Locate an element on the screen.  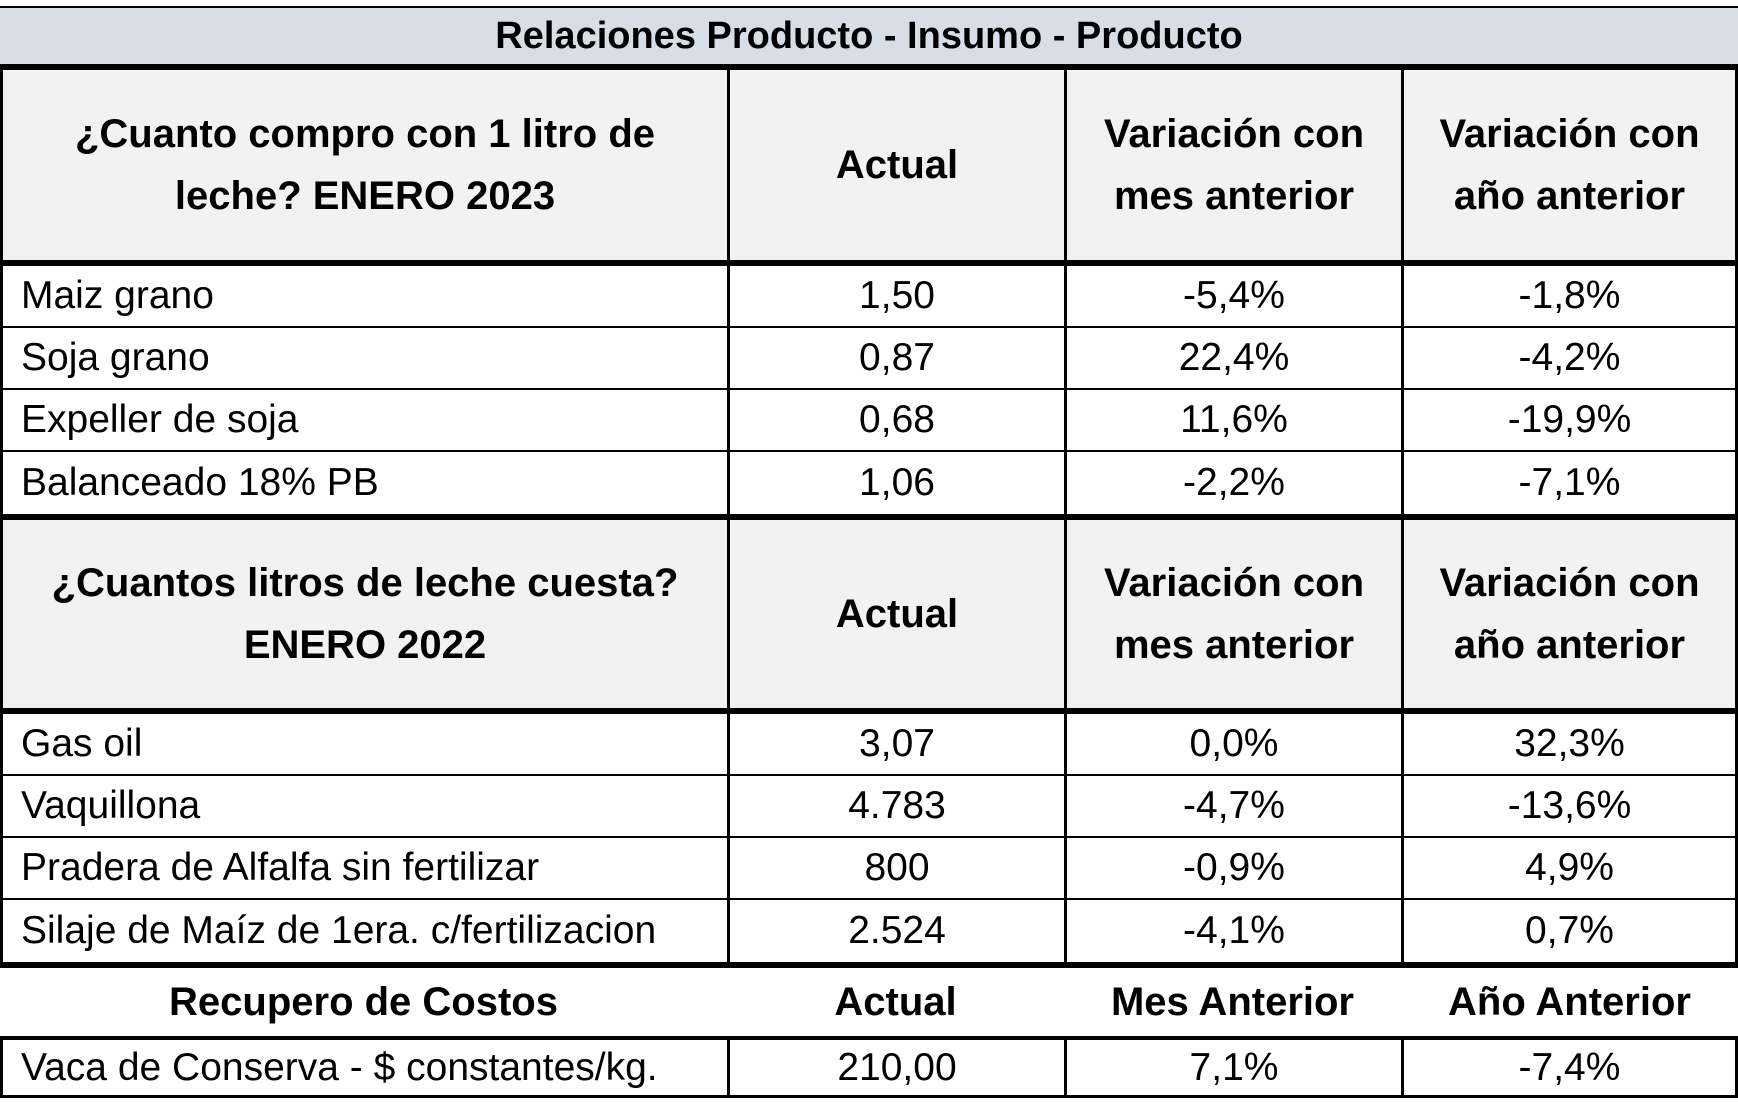
table-row: Balanceado 18% PB 1,06 -2,2% -7,1% is located at coordinates (869, 483).